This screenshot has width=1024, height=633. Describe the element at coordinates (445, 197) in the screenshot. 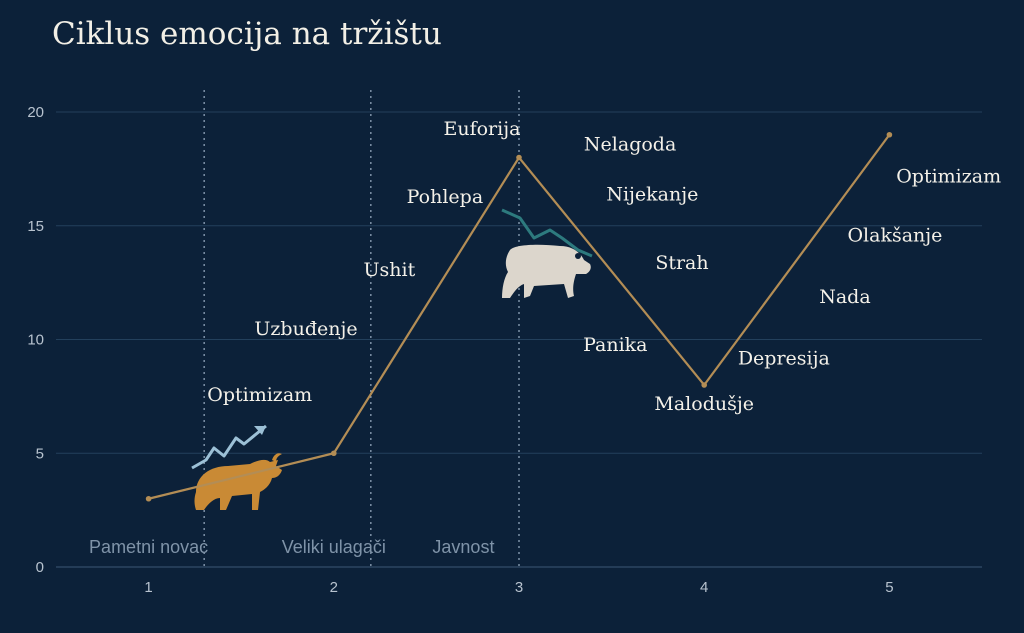

I see `emotion-label: Pohlepa` at that location.